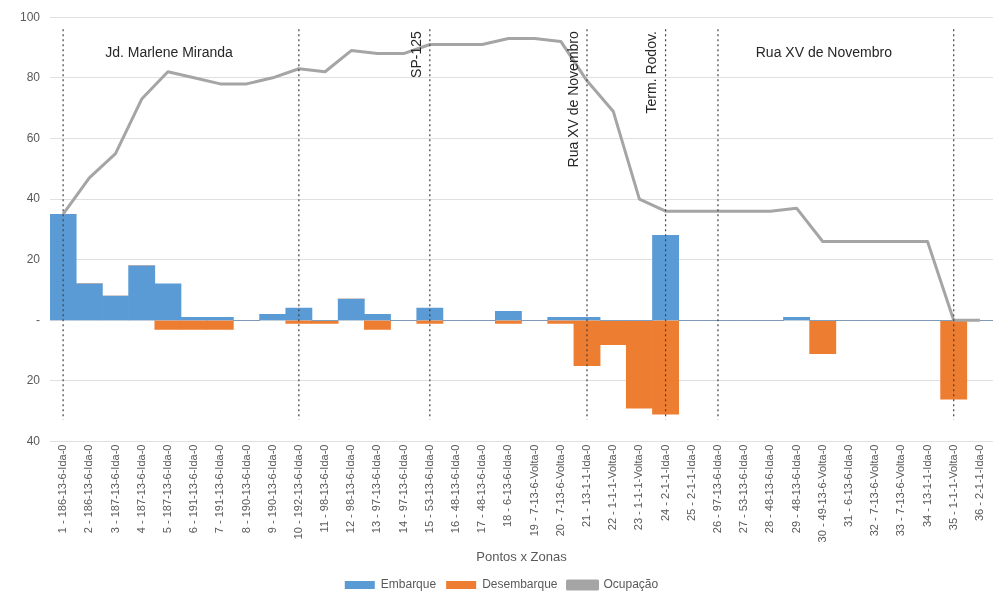 This screenshot has height=606, width=1003. Describe the element at coordinates (481, 489) in the screenshot. I see `x-tick-label: 17 - 48-13-6-Ida-0` at that location.